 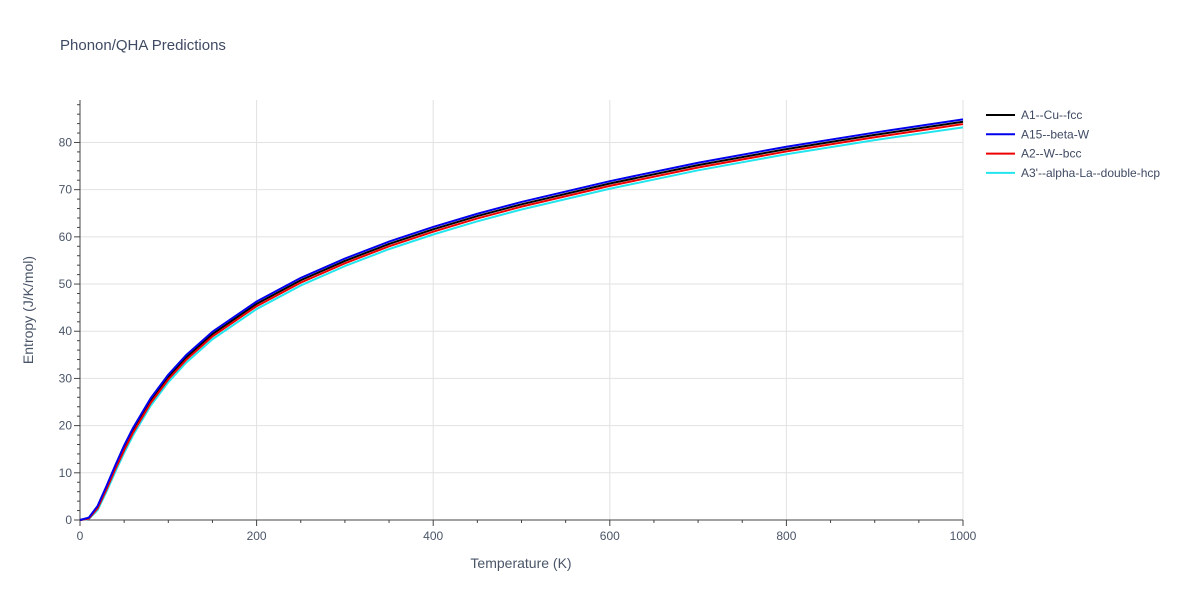 I want to click on chart-title: Phonon/QHA Predictions, so click(x=143, y=45).